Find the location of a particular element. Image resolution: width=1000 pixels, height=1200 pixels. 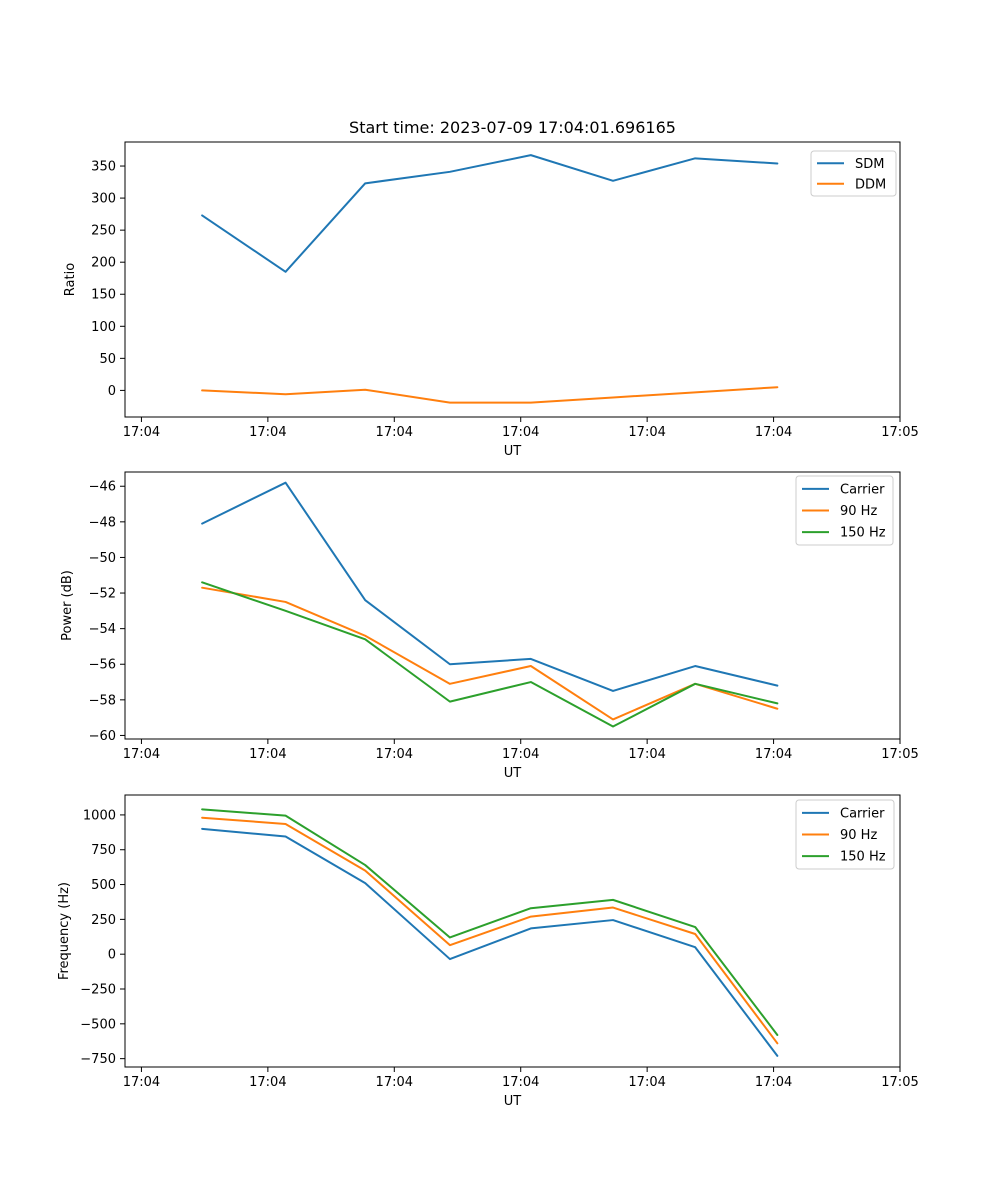

frequency-series-line-carrier is located at coordinates (490, 942).